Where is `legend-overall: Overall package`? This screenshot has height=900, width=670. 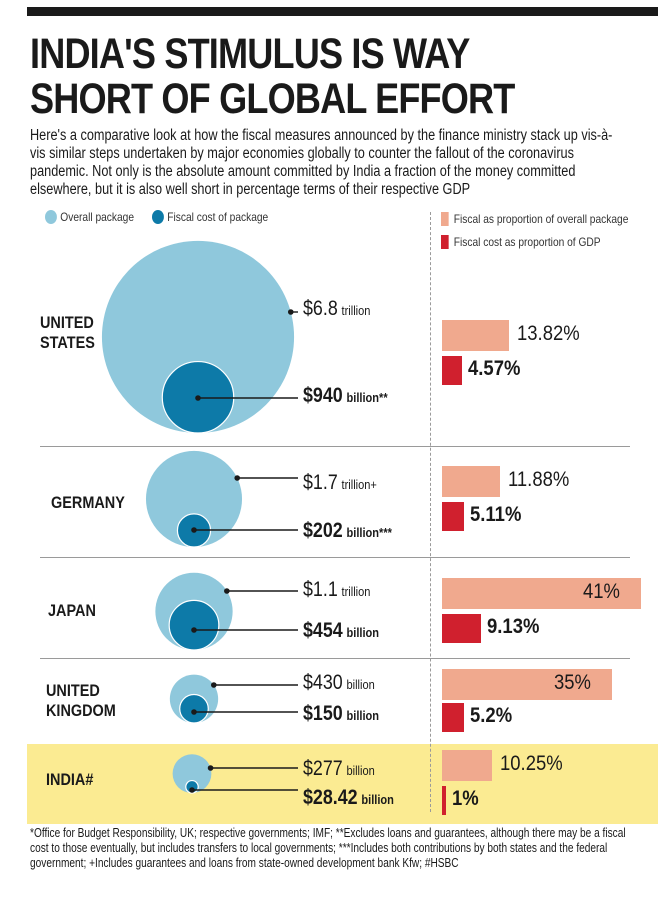 legend-overall: Overall package is located at coordinates (89, 217).